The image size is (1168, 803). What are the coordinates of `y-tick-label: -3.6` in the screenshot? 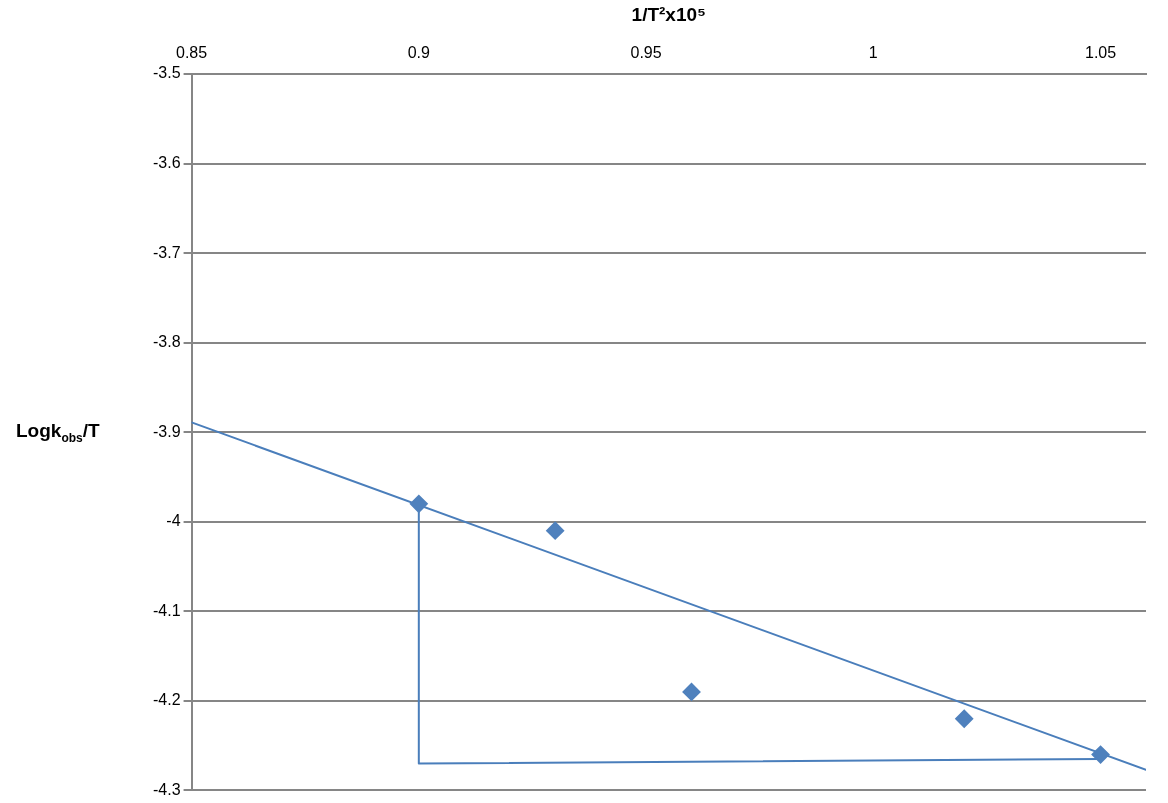 It's located at (166, 162).